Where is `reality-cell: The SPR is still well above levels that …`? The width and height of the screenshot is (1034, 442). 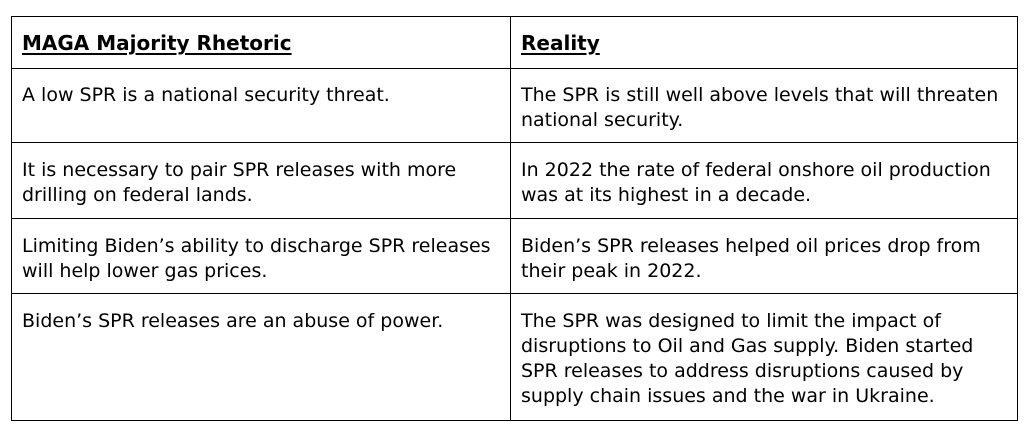
reality-cell: The SPR is still well above levels that … is located at coordinates (764, 105).